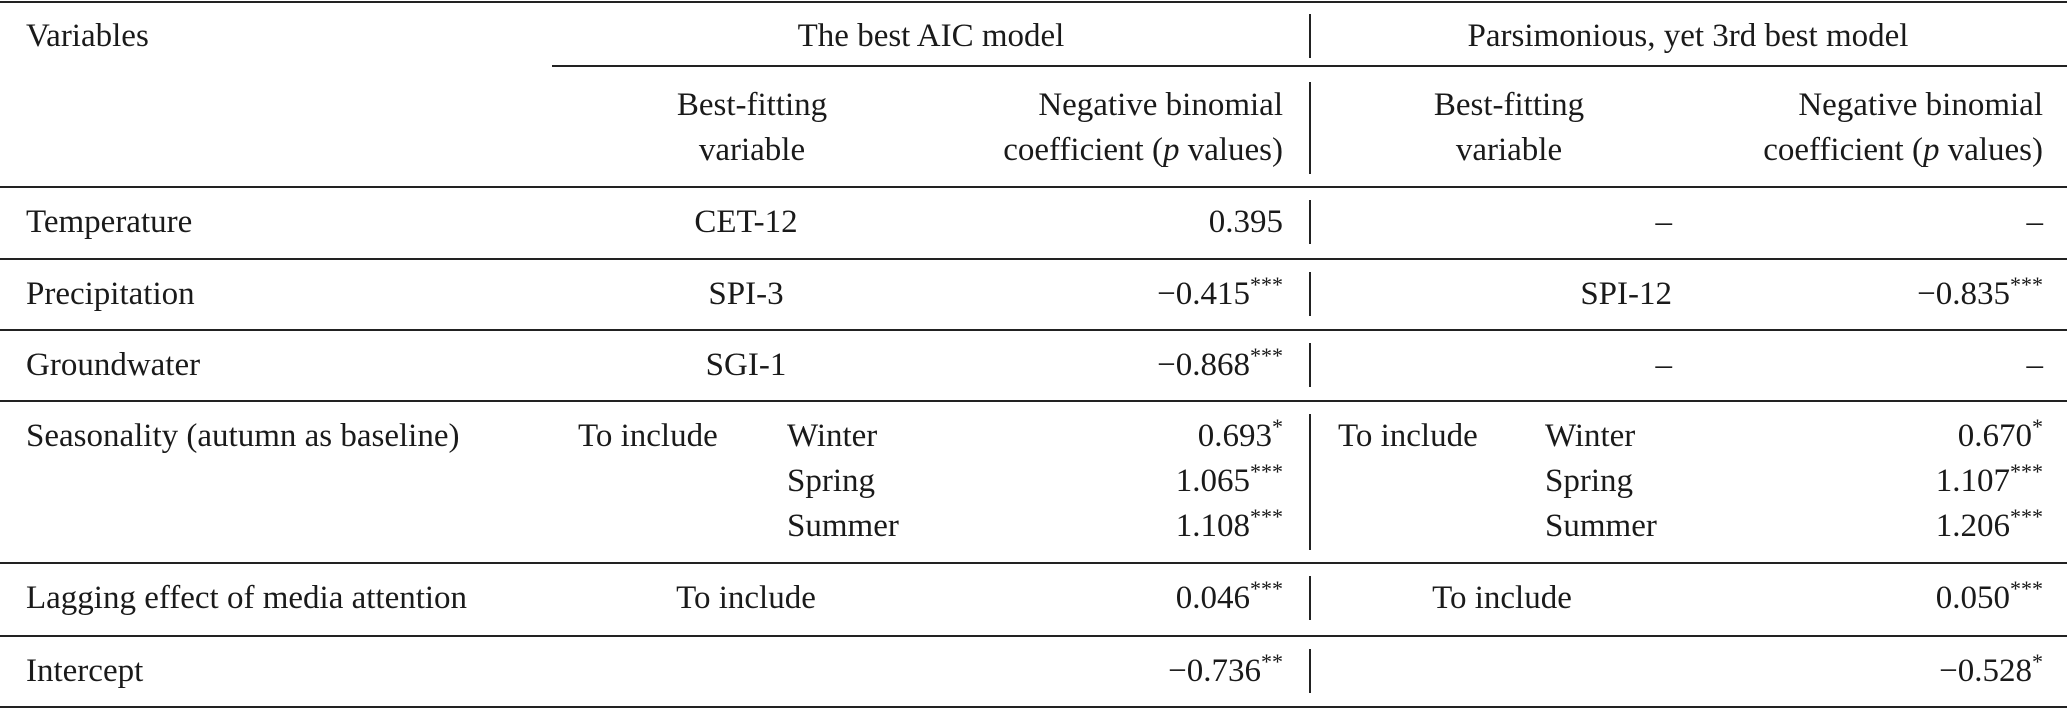  I want to click on groundwater-m2-var: –, so click(1664, 365).